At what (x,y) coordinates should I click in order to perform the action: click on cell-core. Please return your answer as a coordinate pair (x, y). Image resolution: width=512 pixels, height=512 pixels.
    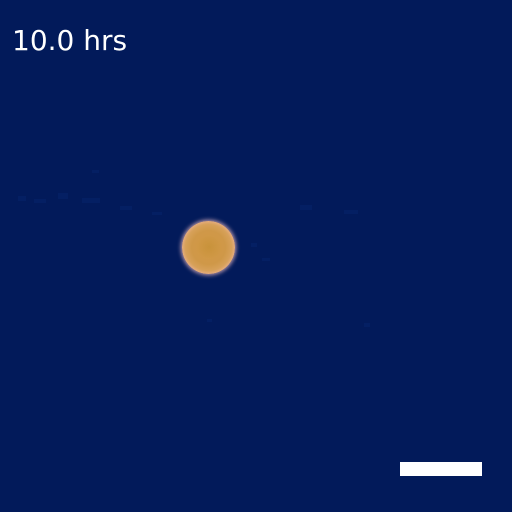
    Looking at the image, I should click on (209, 247).